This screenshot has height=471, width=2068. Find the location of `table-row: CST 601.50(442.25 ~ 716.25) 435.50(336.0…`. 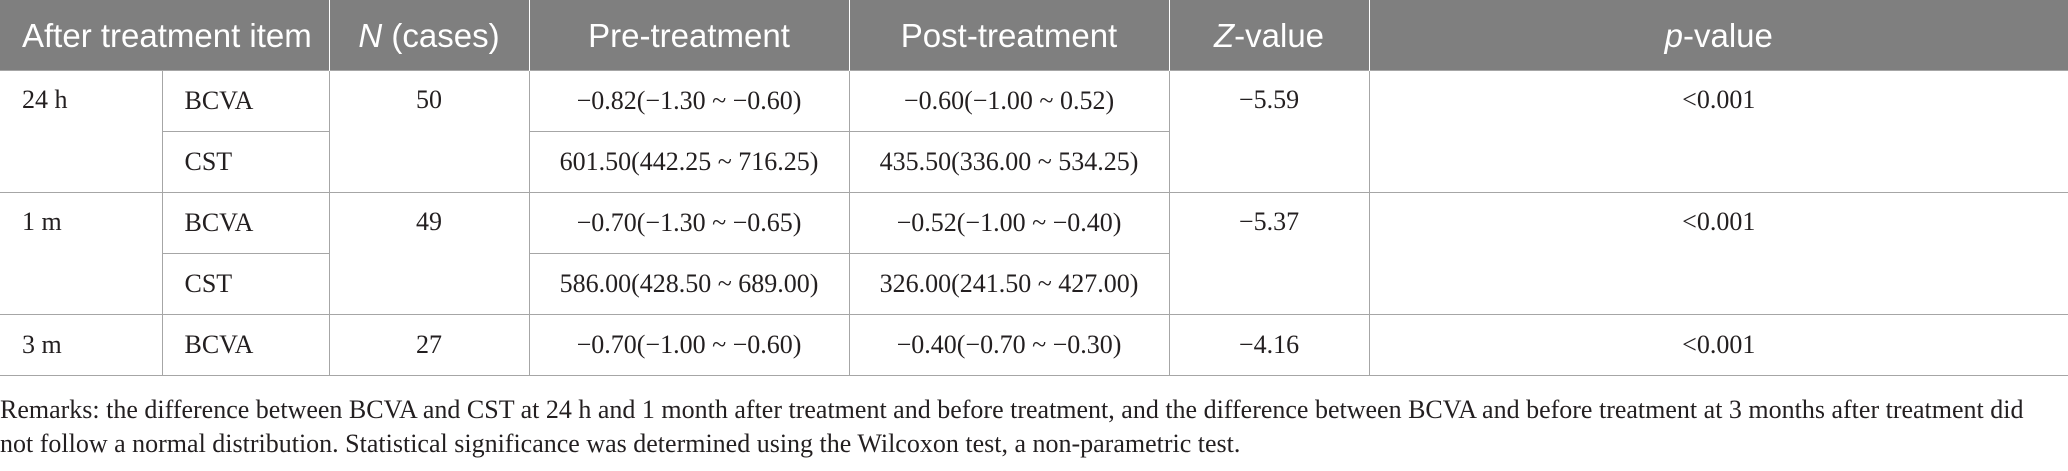

table-row: CST 601.50(442.25 ~ 716.25) 435.50(336.0… is located at coordinates (1034, 162).